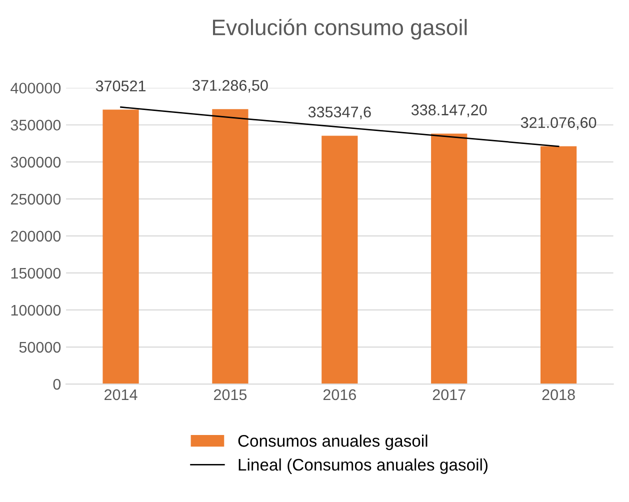 Image resolution: width=629 pixels, height=502 pixels. I want to click on legend-label: Consumos anuales gasoil, so click(333, 442).